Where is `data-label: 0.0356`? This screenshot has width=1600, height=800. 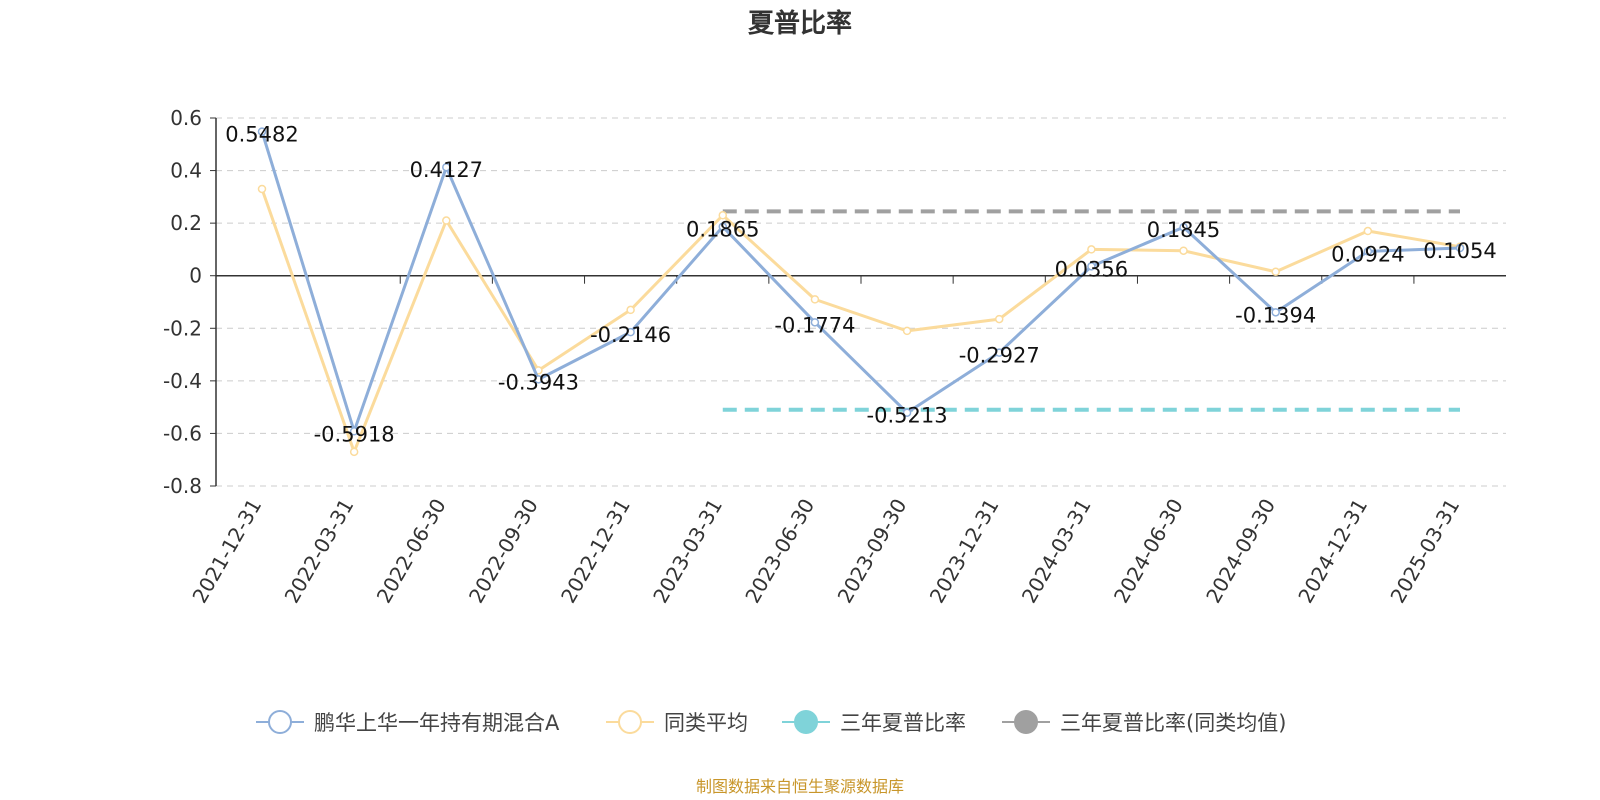
data-label: 0.0356 is located at coordinates (1091, 269).